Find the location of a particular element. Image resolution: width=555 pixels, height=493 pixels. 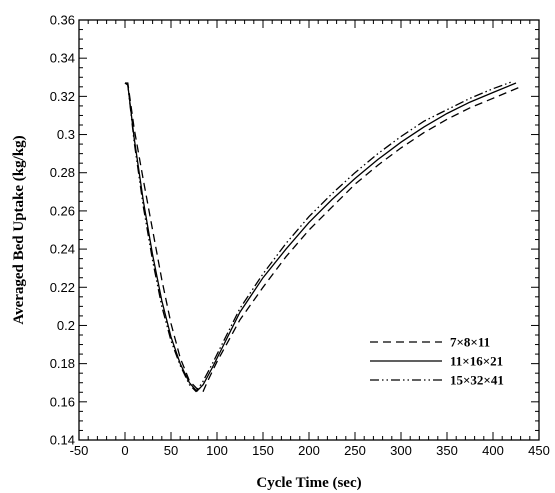

legend-label-3: 15×32×41 is located at coordinates (477, 380).